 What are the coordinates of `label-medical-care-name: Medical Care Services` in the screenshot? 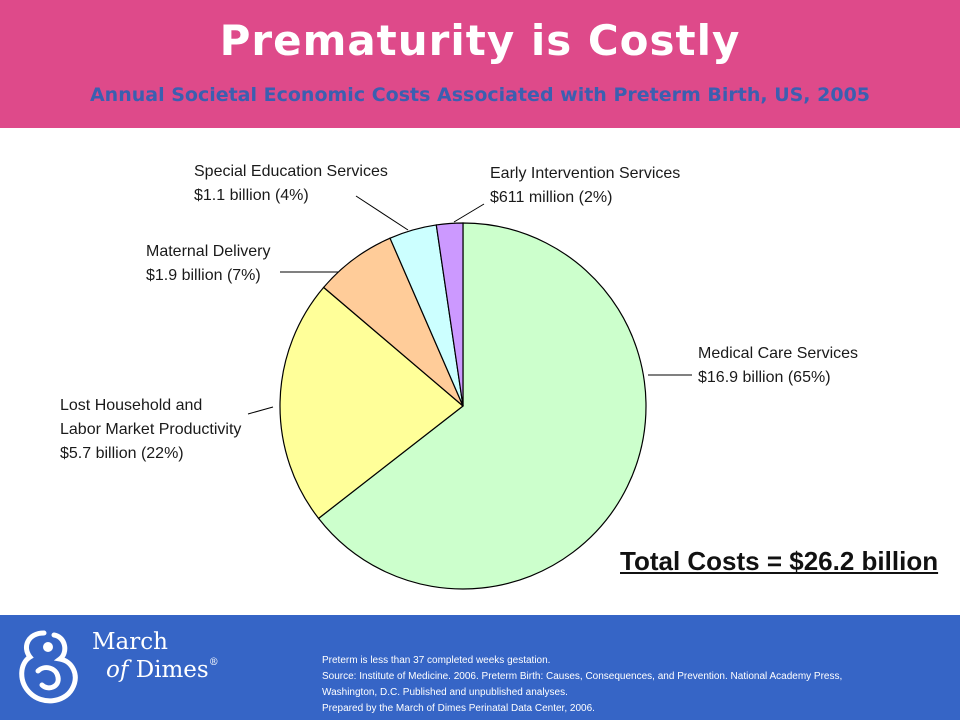 It's located at (778, 353).